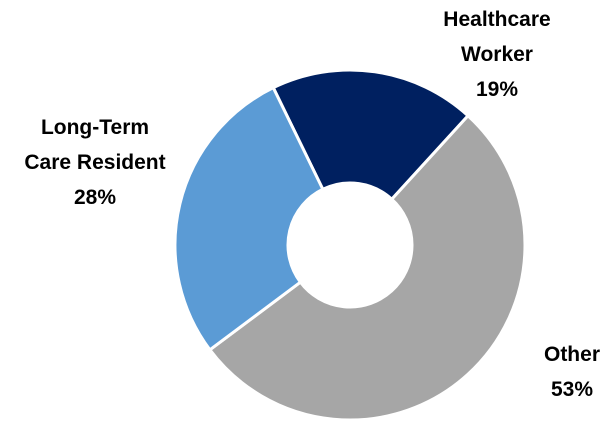 The width and height of the screenshot is (612, 422). What do you see at coordinates (542, 372) in the screenshot?
I see `slice-label: Other 53%` at bounding box center [542, 372].